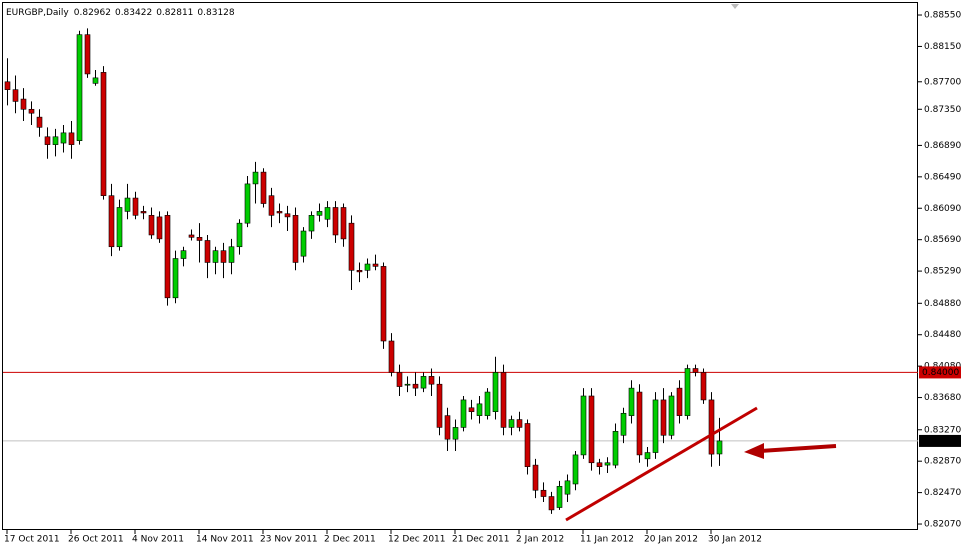 The image size is (961, 548). I want to click on level-label: 0.84000, so click(940, 373).